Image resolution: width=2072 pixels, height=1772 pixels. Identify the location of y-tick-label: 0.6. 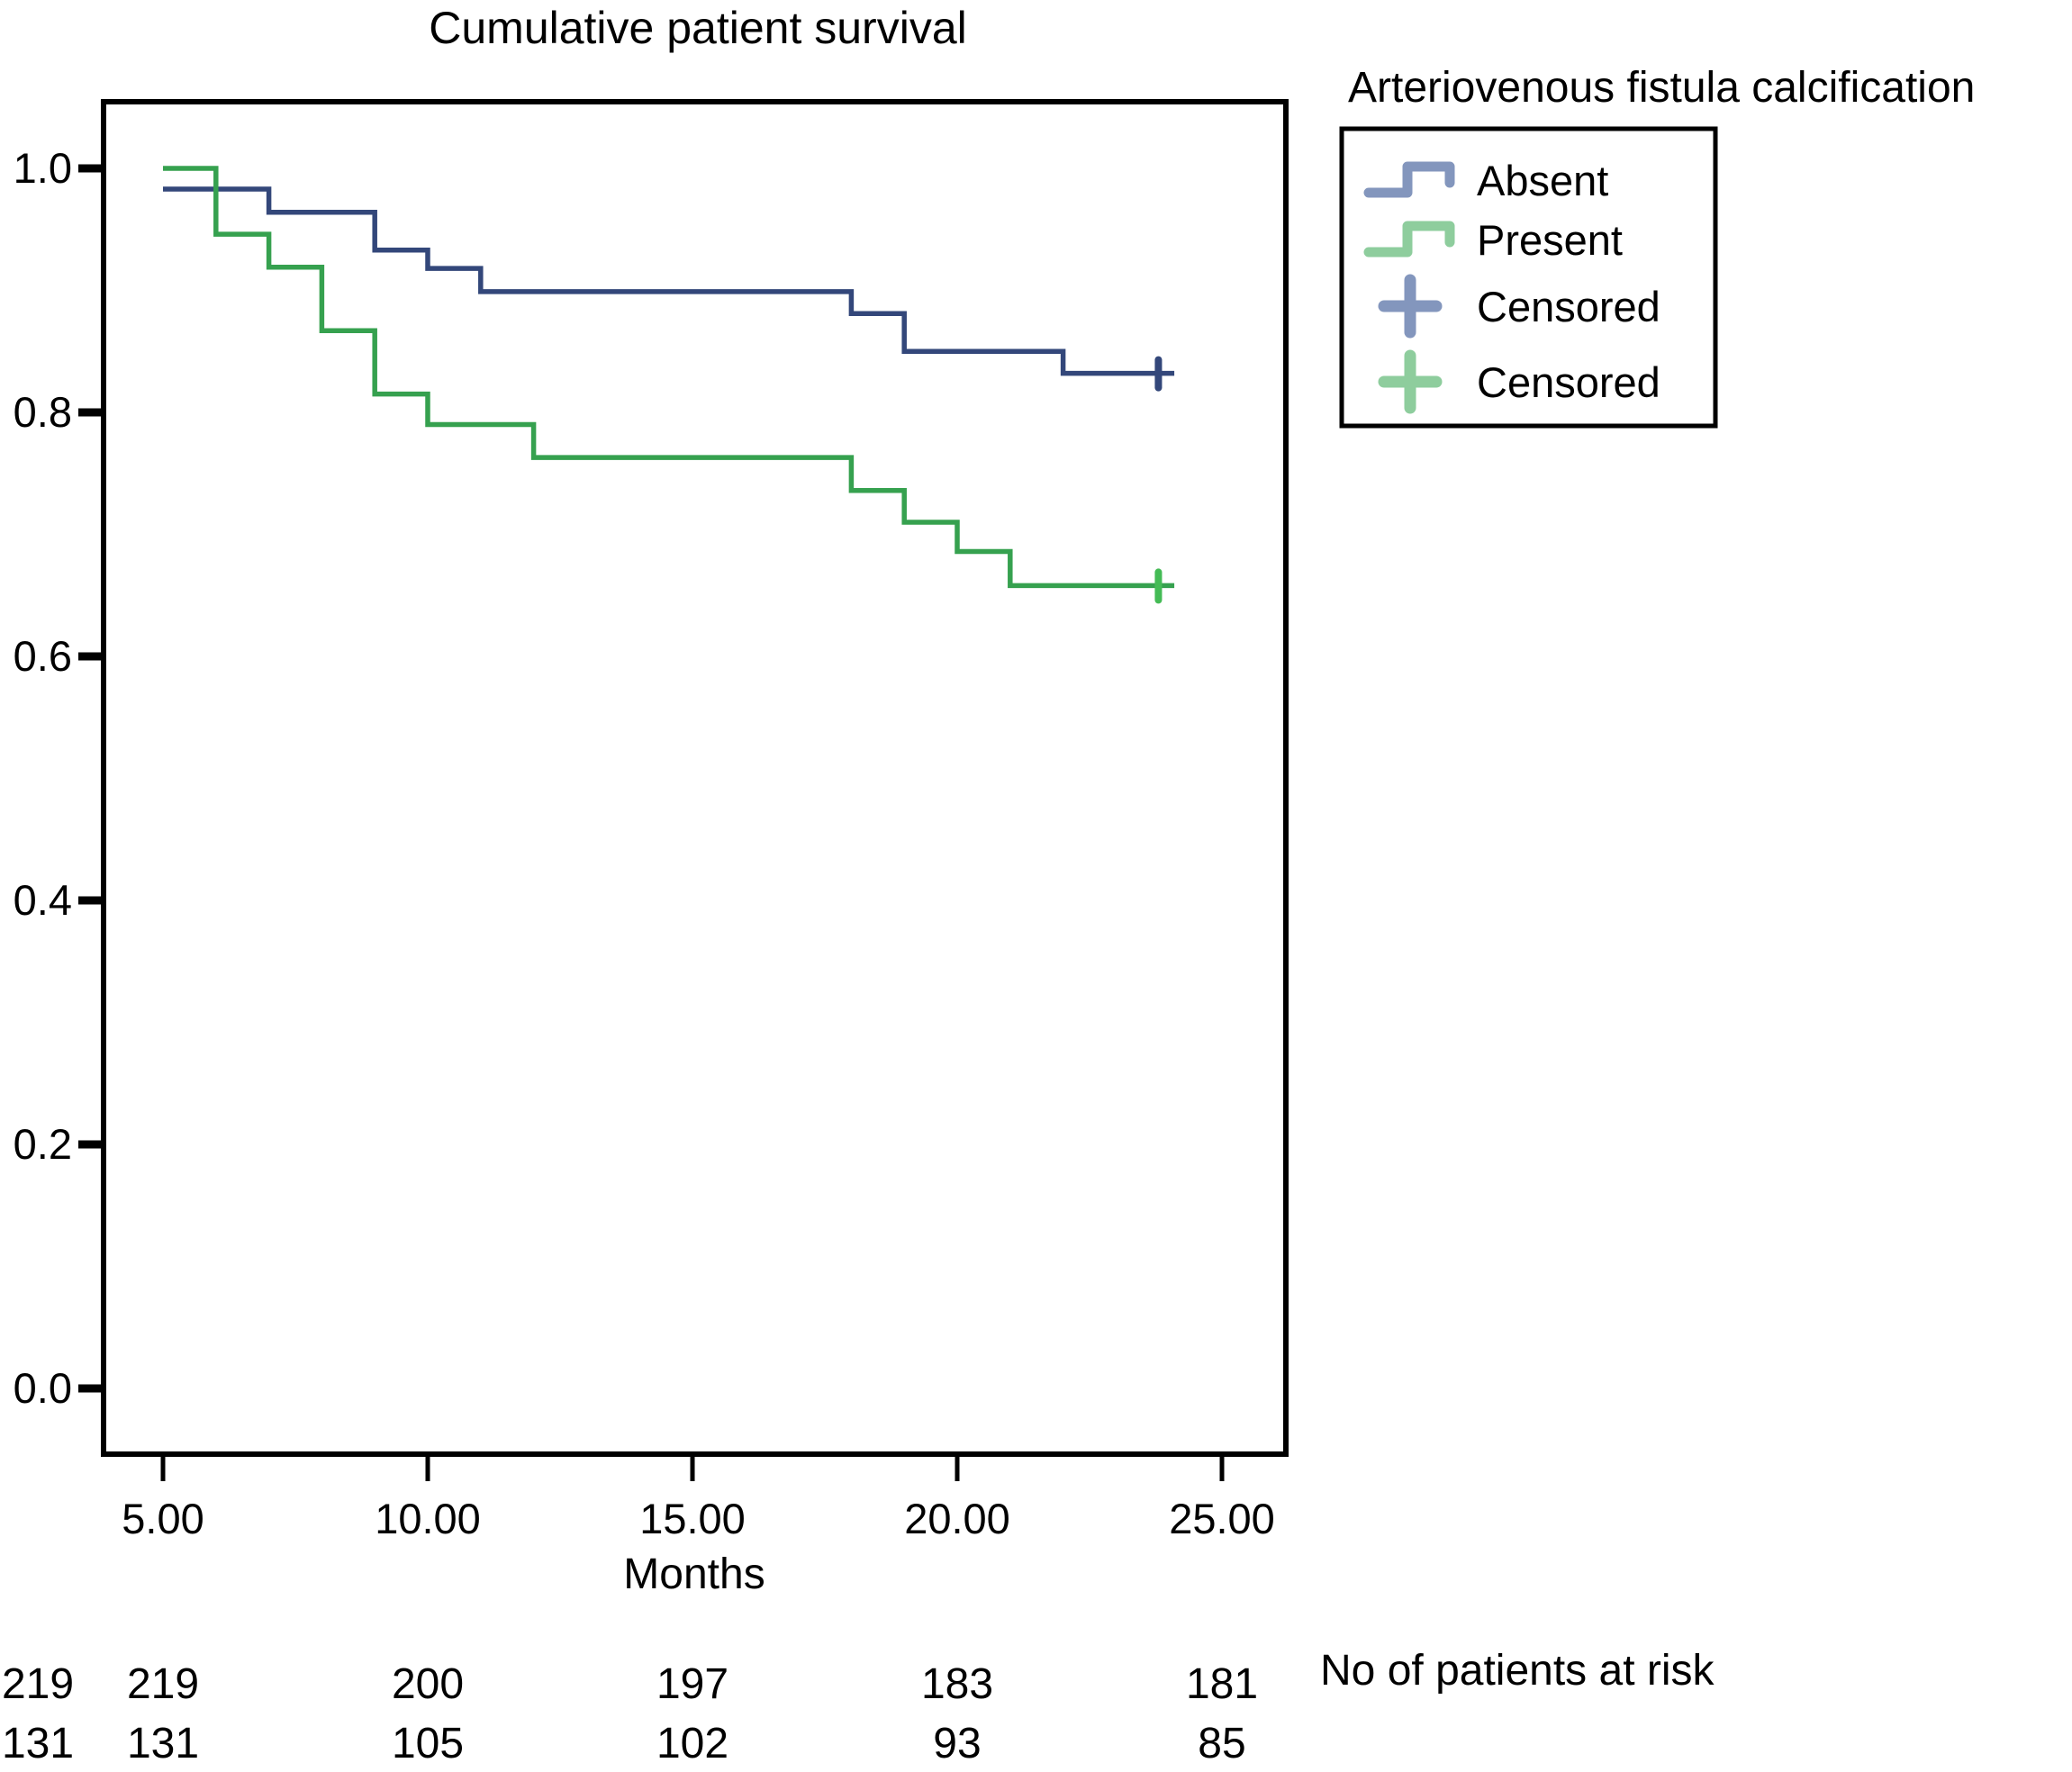
(43, 656).